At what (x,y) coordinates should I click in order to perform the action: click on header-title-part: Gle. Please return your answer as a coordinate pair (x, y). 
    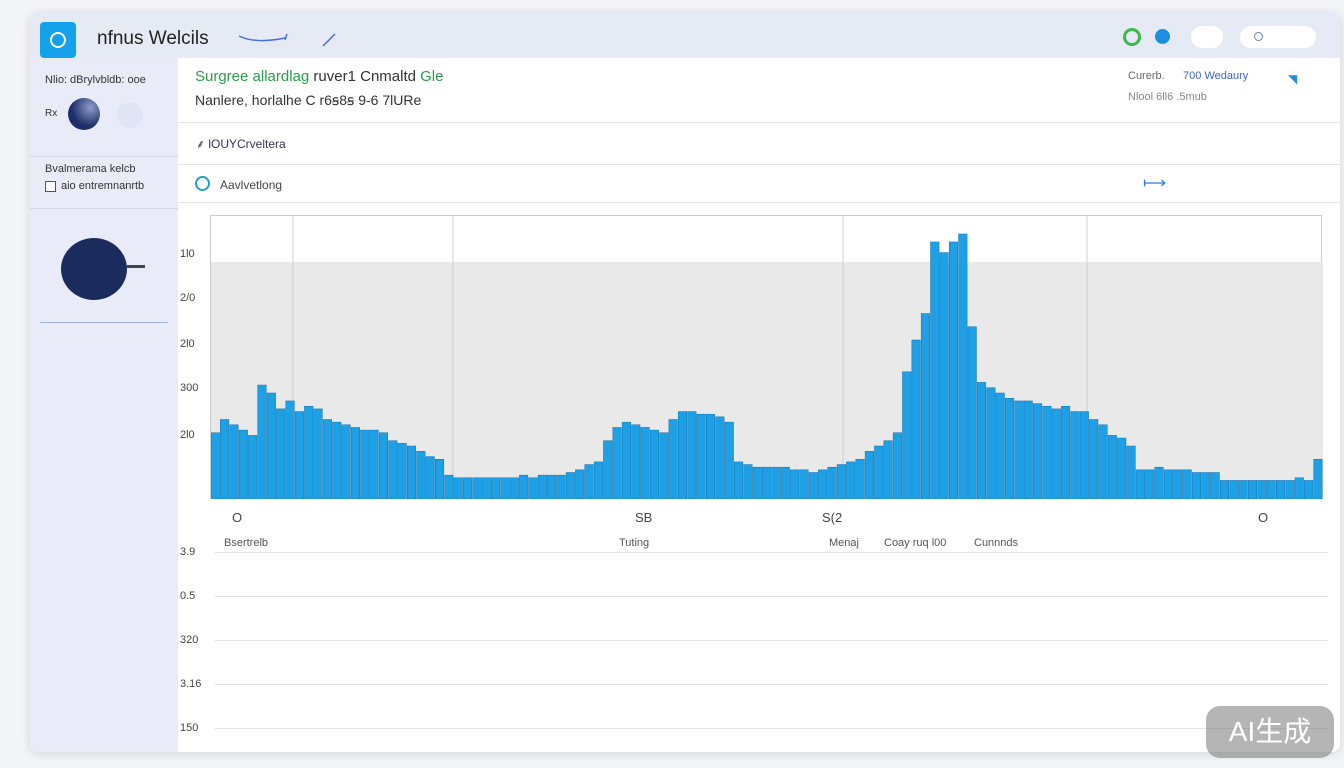
    Looking at the image, I should click on (432, 76).